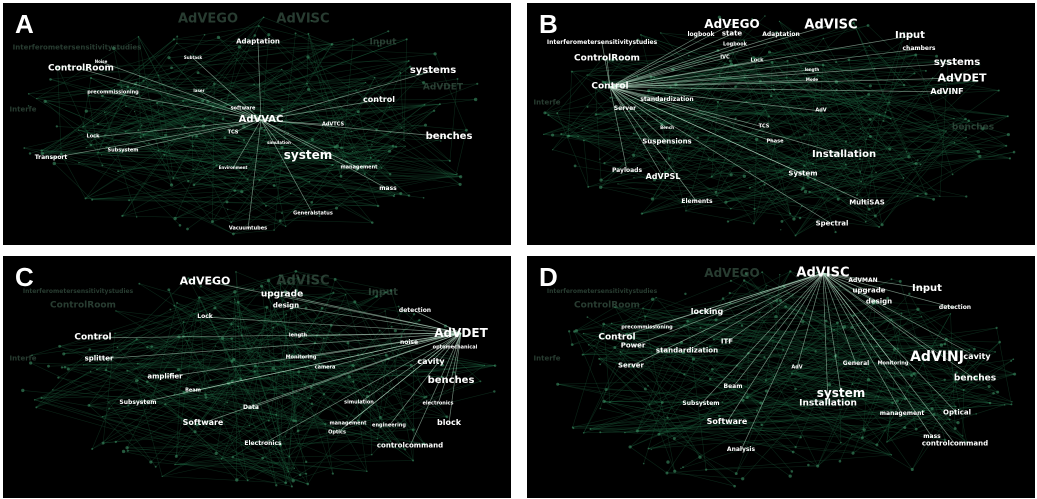 This screenshot has height=499, width=1037. What do you see at coordinates (455, 347) in the screenshot?
I see `term-label: optomechanical` at bounding box center [455, 347].